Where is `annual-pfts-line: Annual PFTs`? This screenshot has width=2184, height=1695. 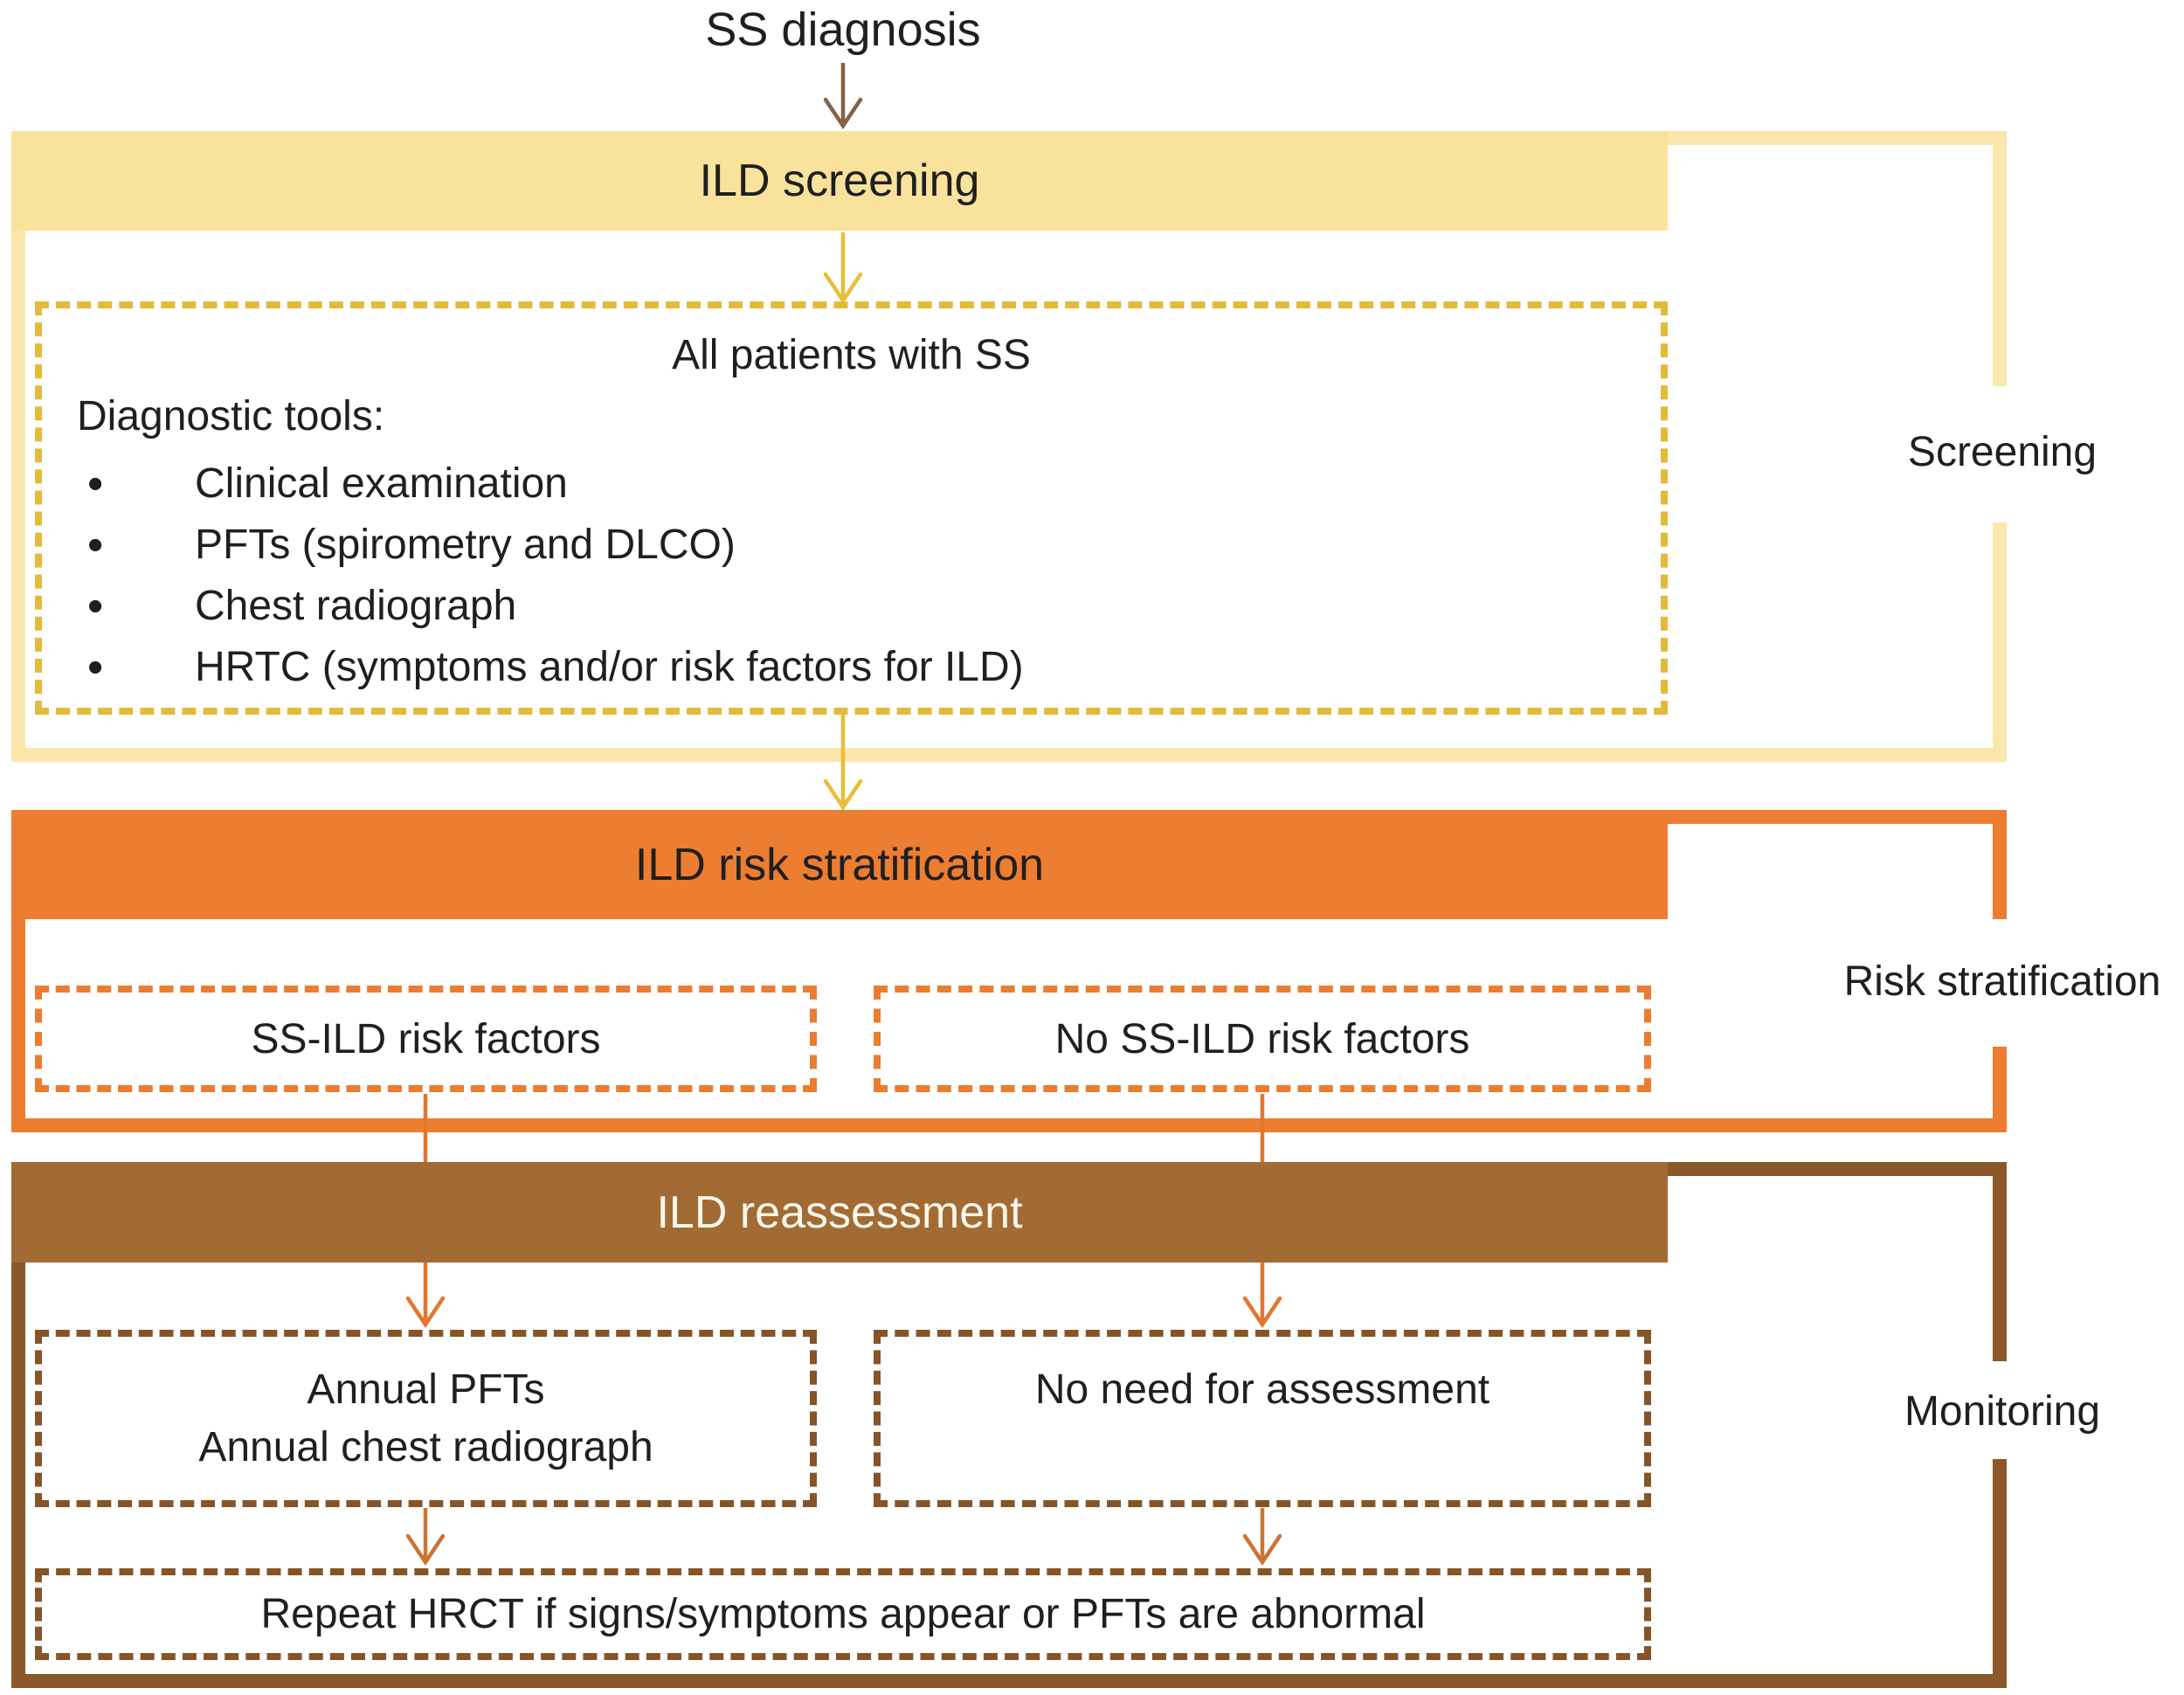
annual-pfts-line: Annual PFTs is located at coordinates (426, 1389).